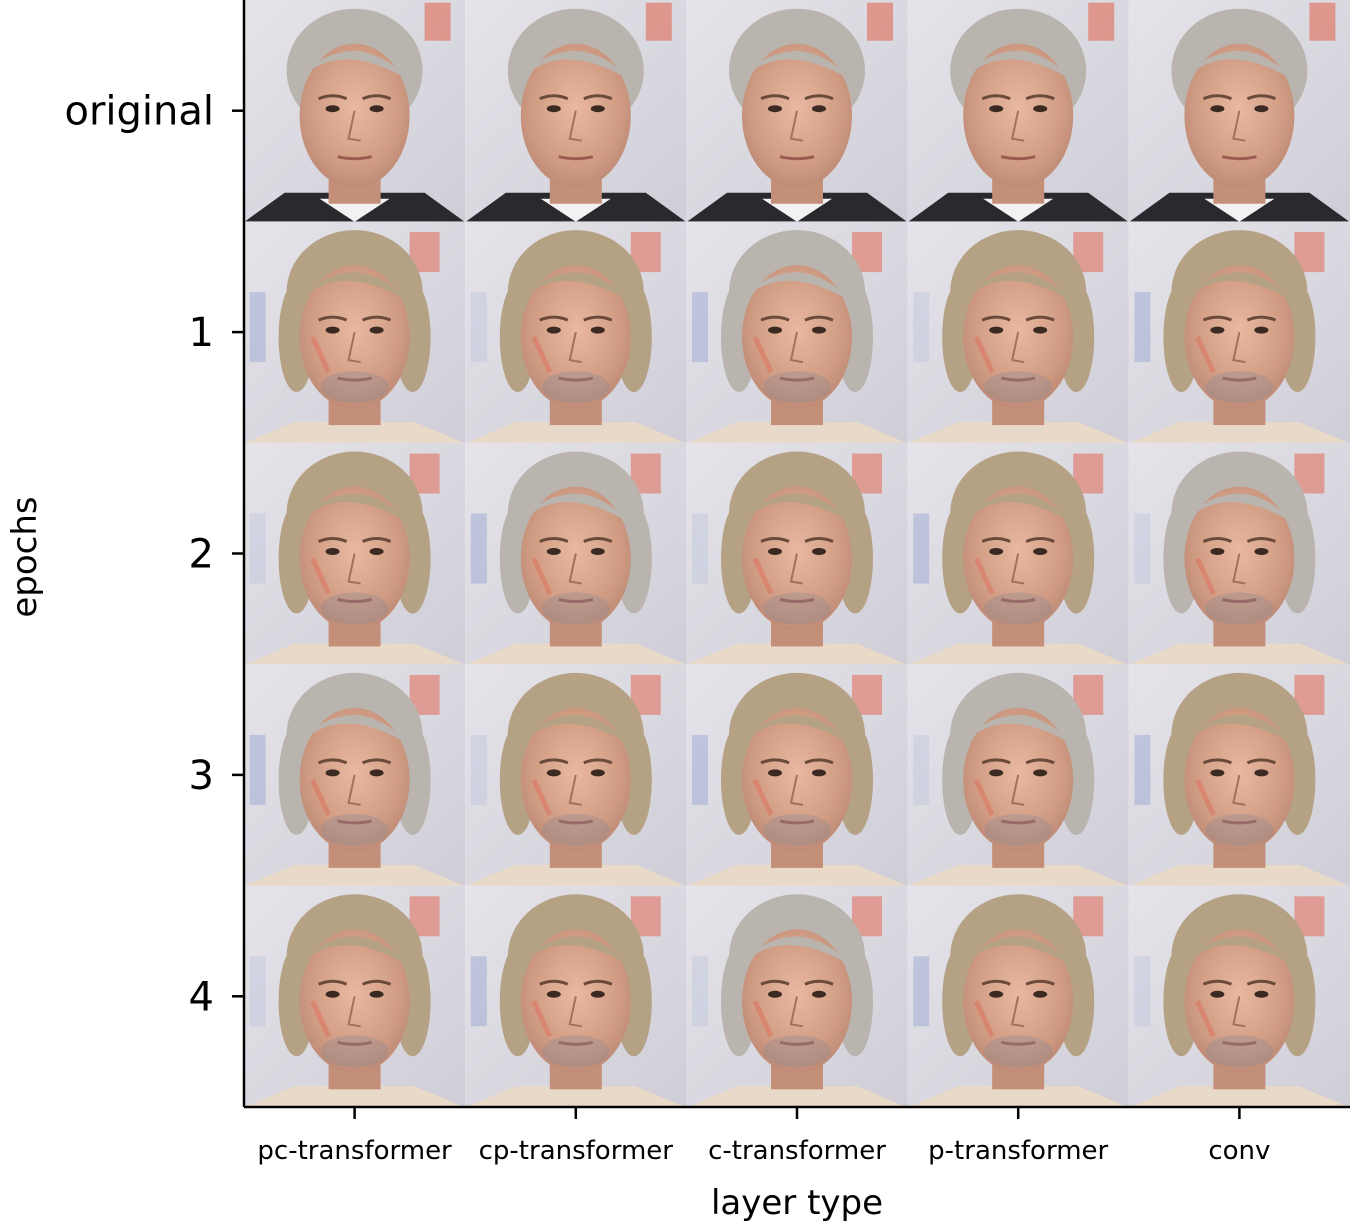 This screenshot has width=1351, height=1224. Describe the element at coordinates (1018, 1151) in the screenshot. I see `x-tick-label: p-transformer` at that location.